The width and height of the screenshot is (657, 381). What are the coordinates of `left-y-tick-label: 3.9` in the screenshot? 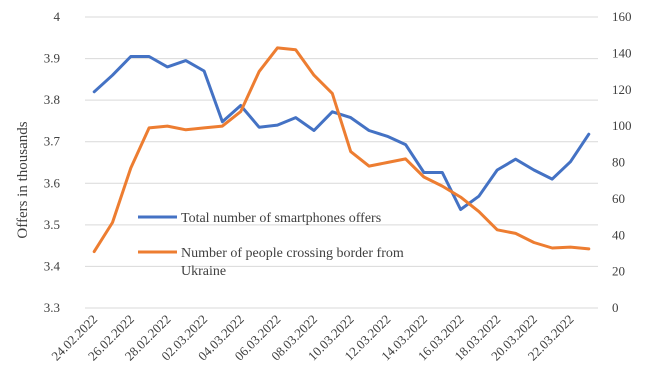 It's located at (52, 58).